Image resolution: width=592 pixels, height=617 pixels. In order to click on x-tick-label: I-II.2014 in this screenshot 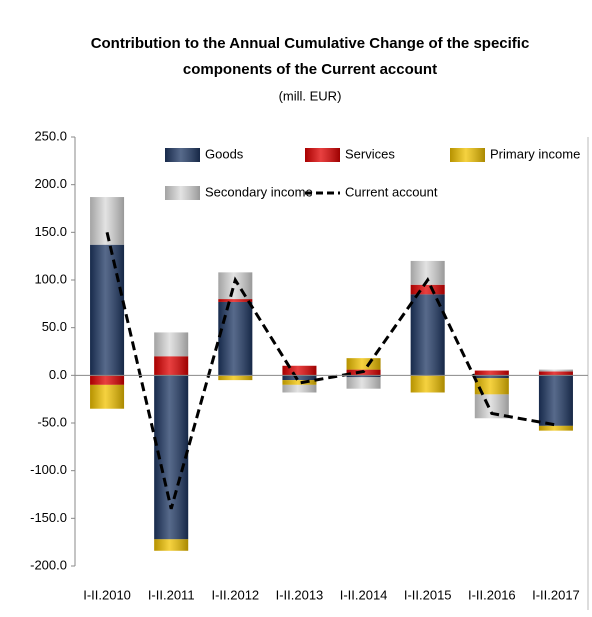, I will do `click(364, 594)`.